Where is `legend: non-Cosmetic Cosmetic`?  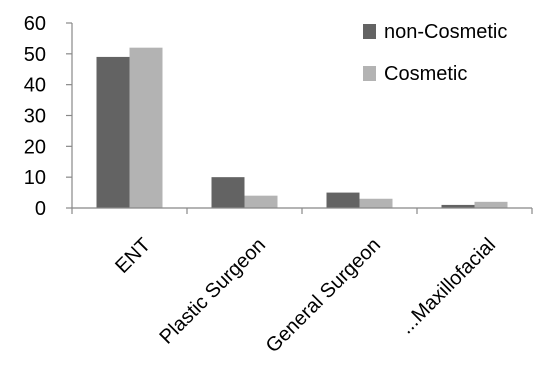 legend: non-Cosmetic Cosmetic is located at coordinates (435, 53).